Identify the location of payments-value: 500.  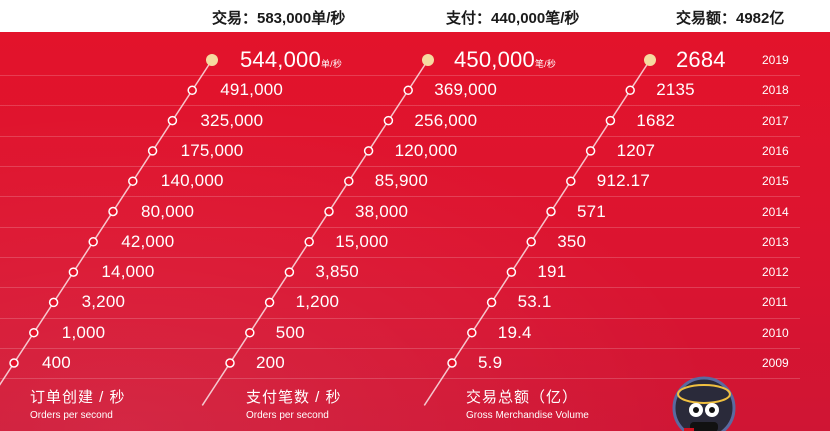
(290, 333).